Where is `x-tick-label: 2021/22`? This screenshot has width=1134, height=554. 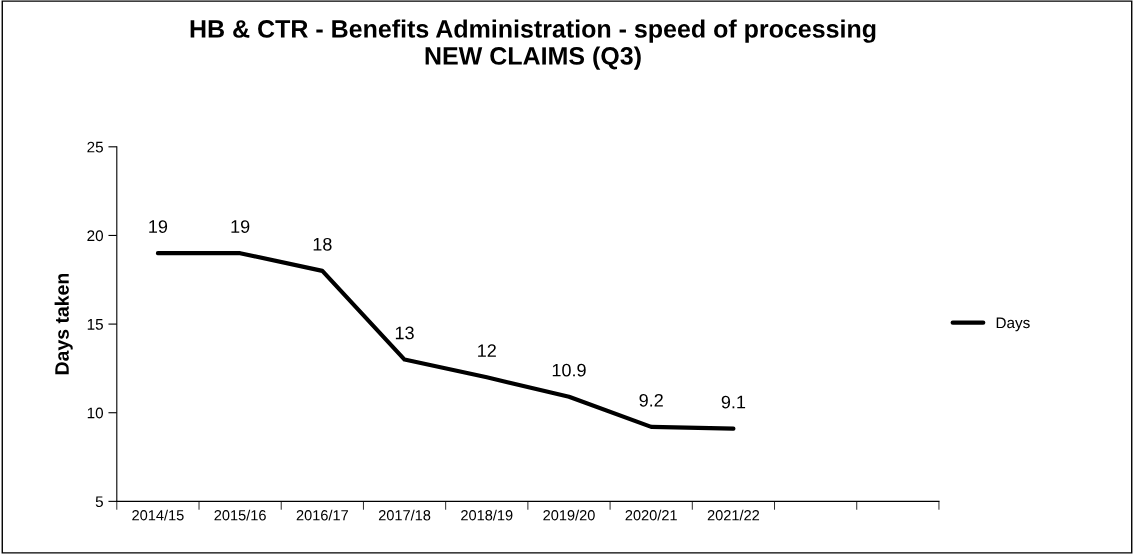 x-tick-label: 2021/22 is located at coordinates (733, 515).